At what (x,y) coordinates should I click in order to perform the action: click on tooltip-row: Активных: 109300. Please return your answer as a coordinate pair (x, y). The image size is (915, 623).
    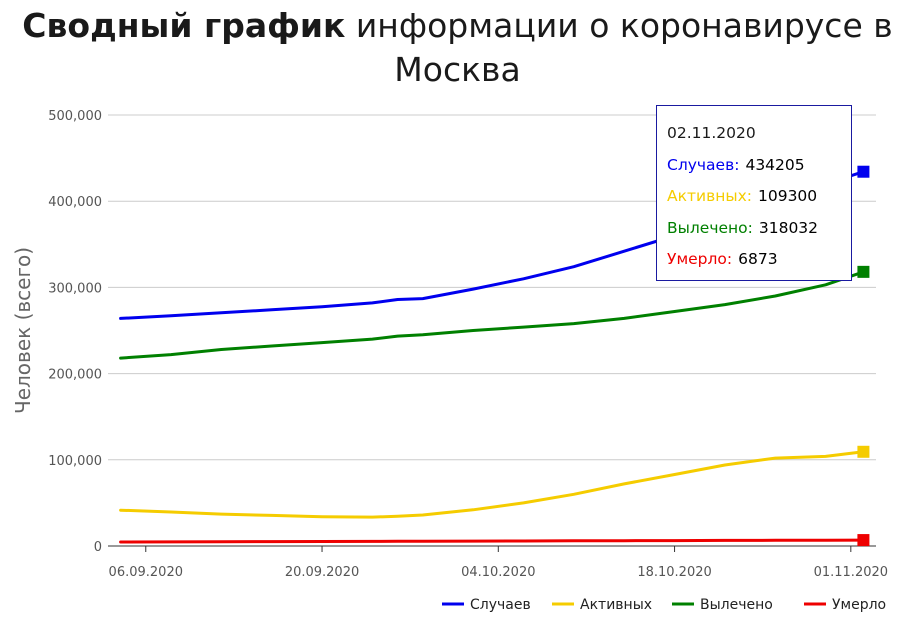
    Looking at the image, I should click on (754, 197).